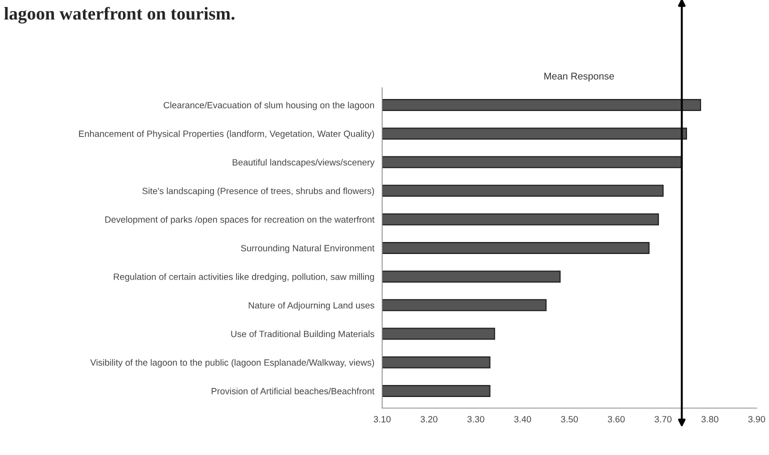  I want to click on y-tick-label: Use of Traditional Building Materials, so click(302, 334).